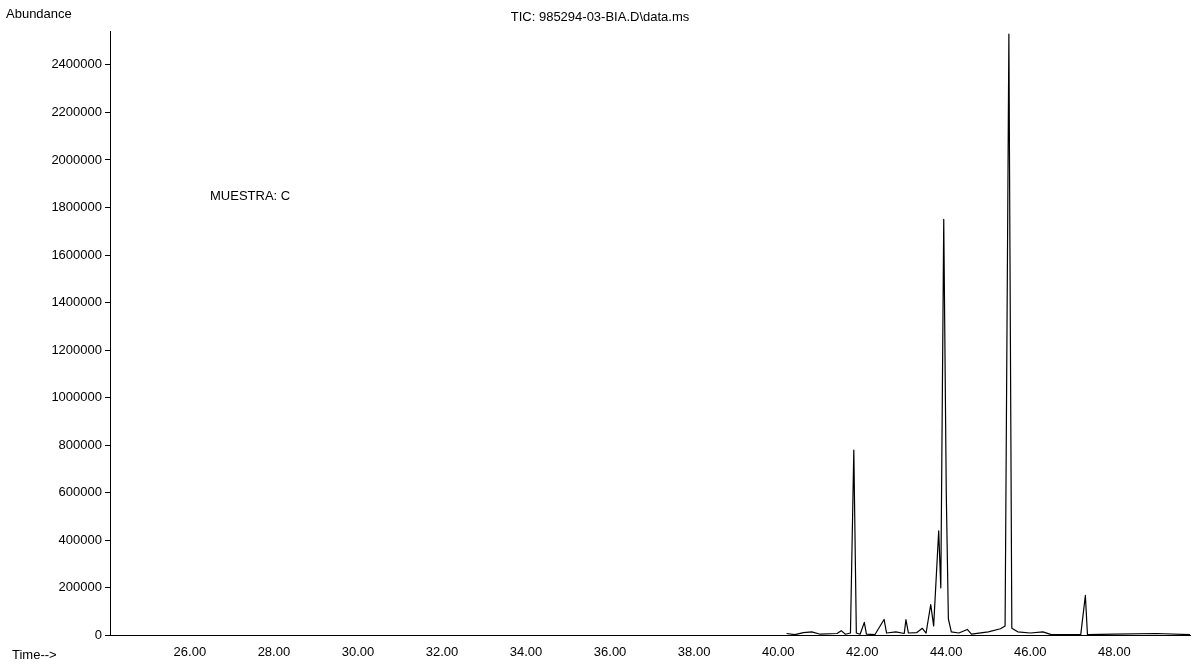 The image size is (1194, 665). What do you see at coordinates (76, 111) in the screenshot?
I see `y-tick-label: 2200000` at bounding box center [76, 111].